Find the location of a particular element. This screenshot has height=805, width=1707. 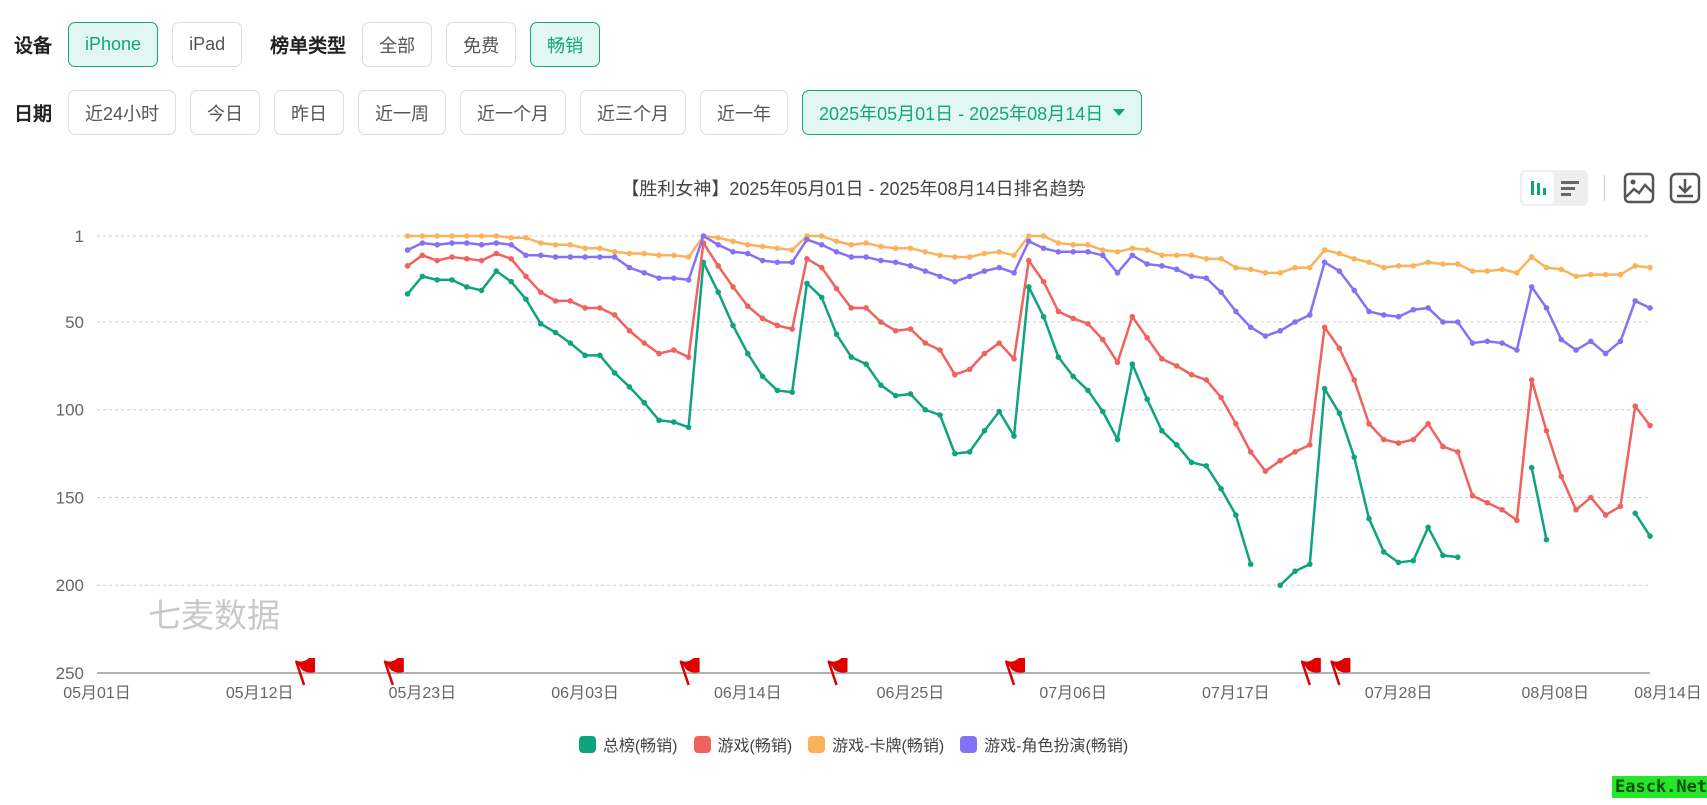

date-year-button: 近一年 is located at coordinates (744, 112).